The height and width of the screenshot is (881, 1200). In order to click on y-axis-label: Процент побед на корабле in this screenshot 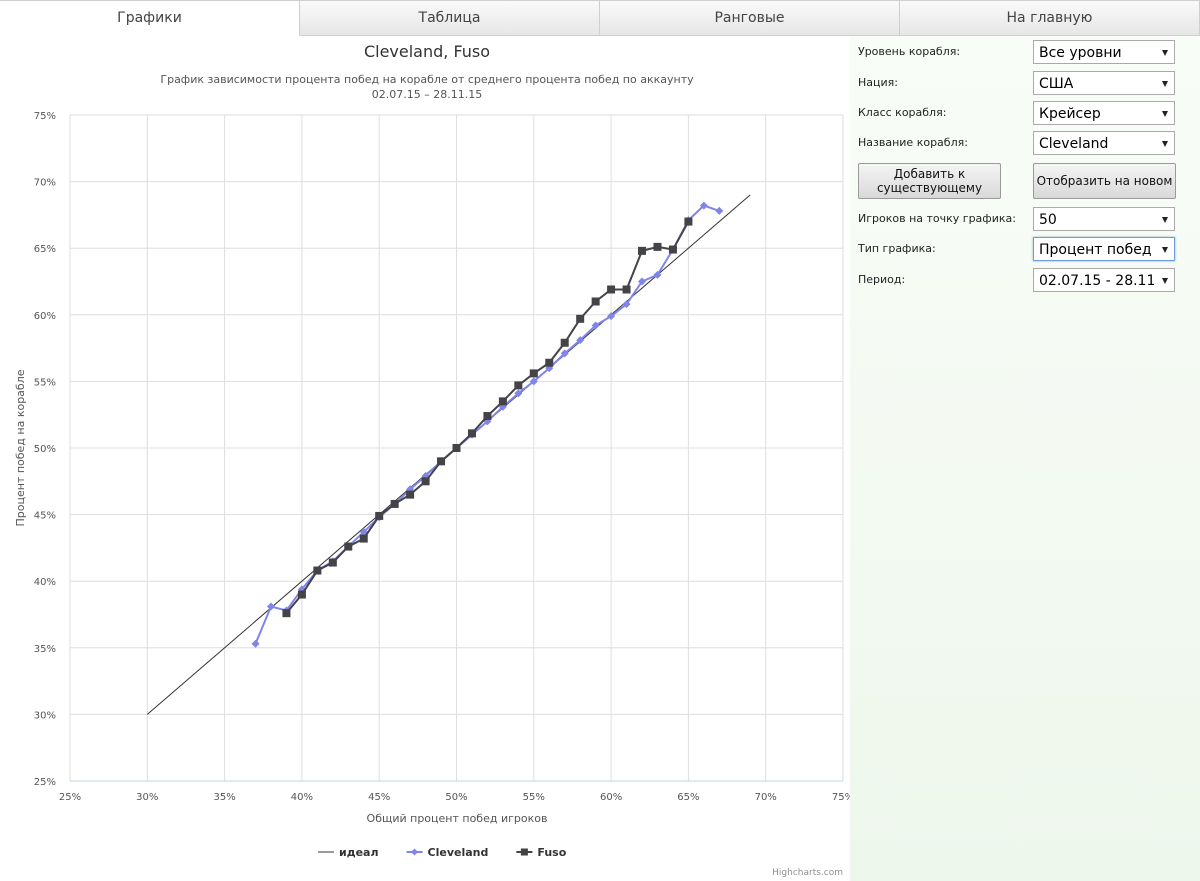, I will do `click(20, 447)`.